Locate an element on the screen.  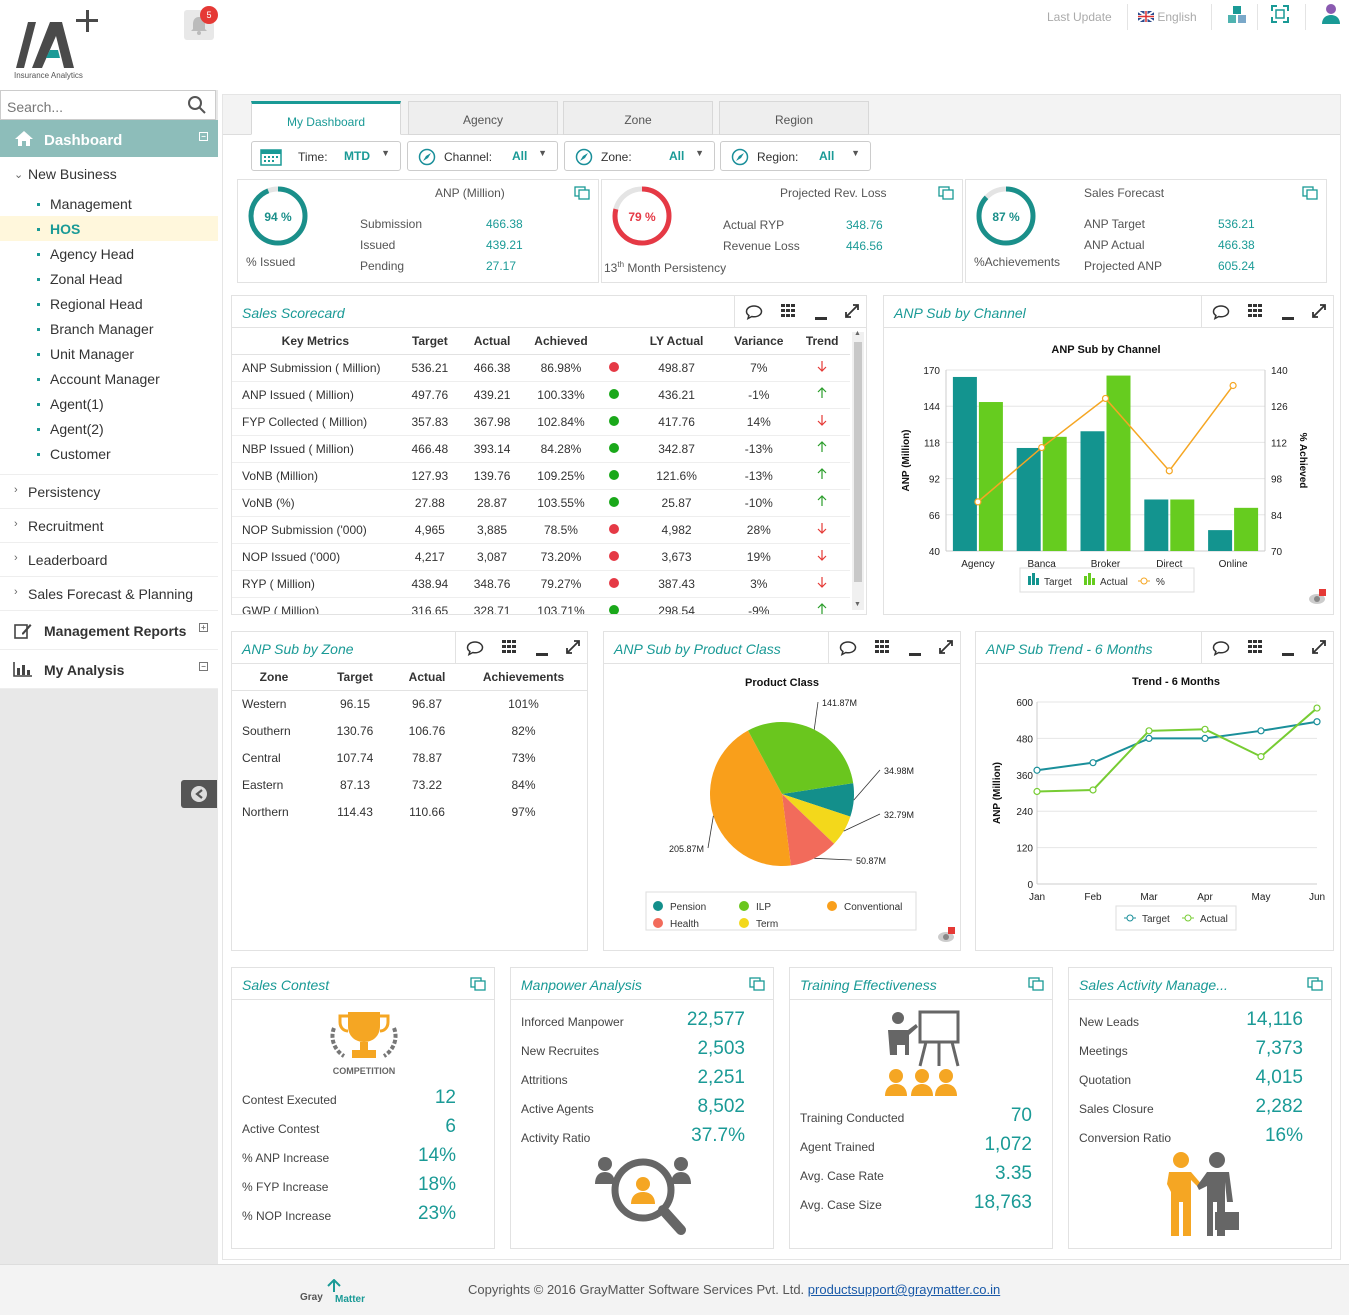
sidebar-subitem: Agent(1) is located at coordinates (109, 403).